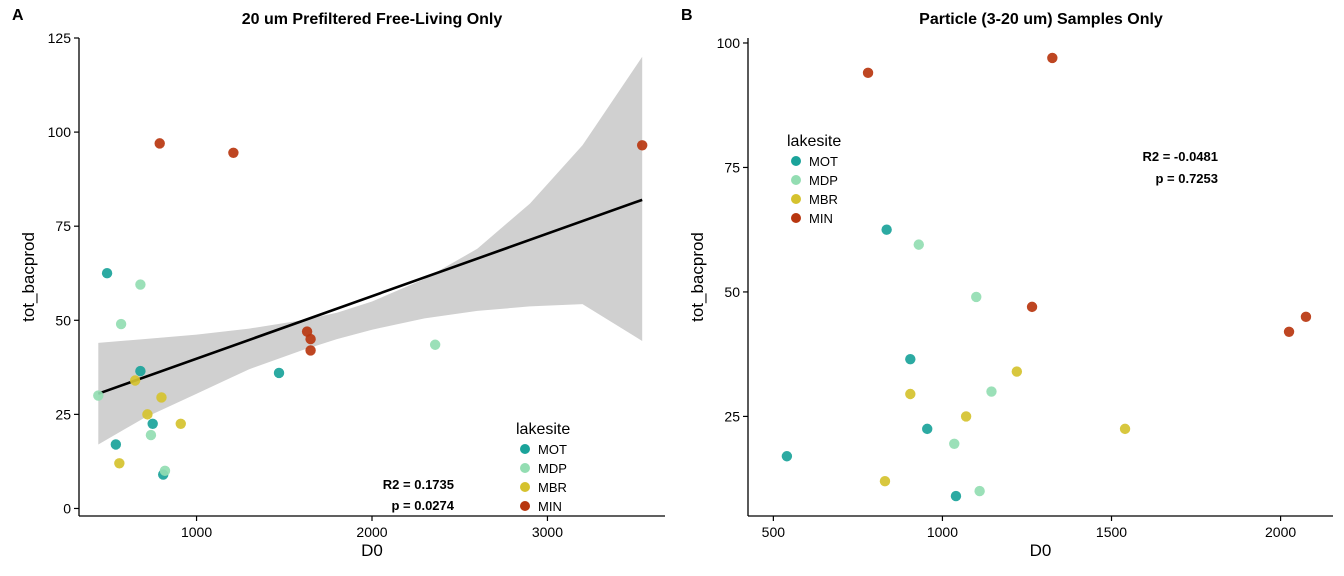 The height and width of the screenshot is (576, 1344). Describe the element at coordinates (422, 505) in the screenshot. I see `p-value-annotation: p = 0.0274` at that location.